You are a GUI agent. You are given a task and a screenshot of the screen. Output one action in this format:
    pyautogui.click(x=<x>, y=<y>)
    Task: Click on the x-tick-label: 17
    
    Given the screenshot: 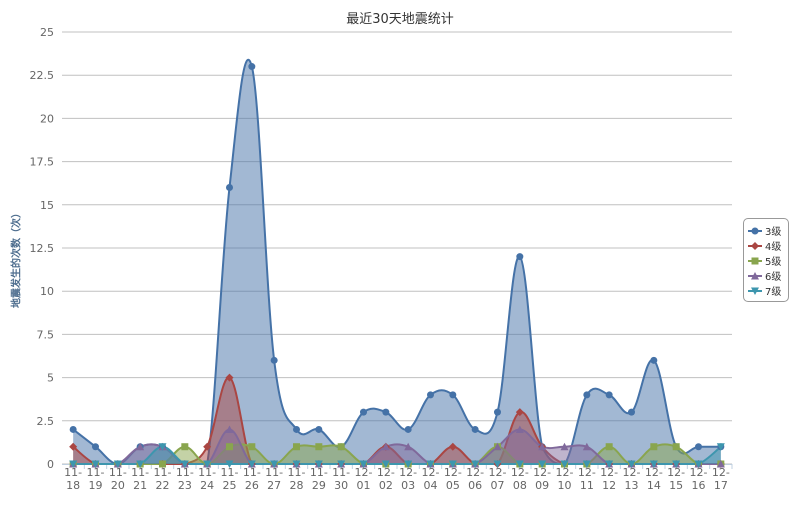 What is the action you would take?
    pyautogui.click(x=721, y=485)
    